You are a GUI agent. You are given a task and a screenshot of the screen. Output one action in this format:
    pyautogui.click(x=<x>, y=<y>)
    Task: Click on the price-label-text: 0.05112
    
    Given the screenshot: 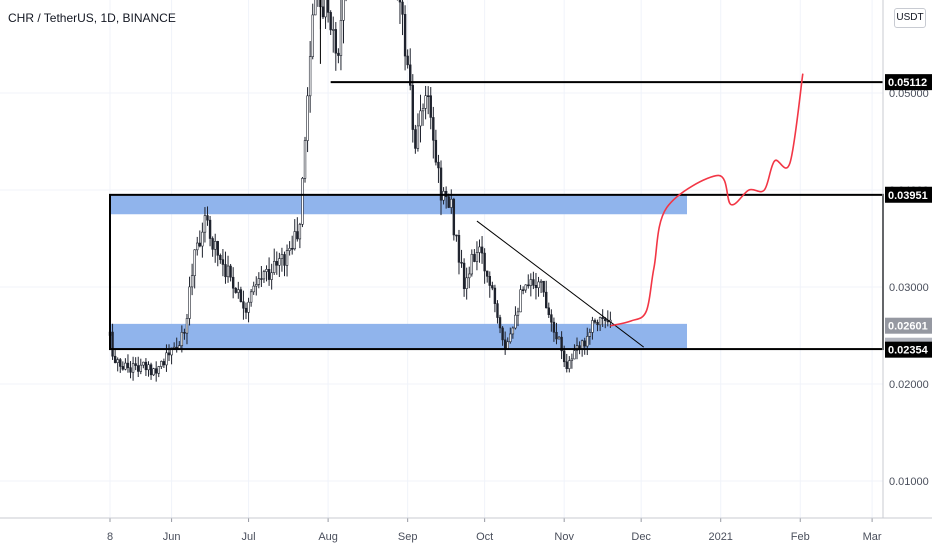 What is the action you would take?
    pyautogui.click(x=907, y=83)
    